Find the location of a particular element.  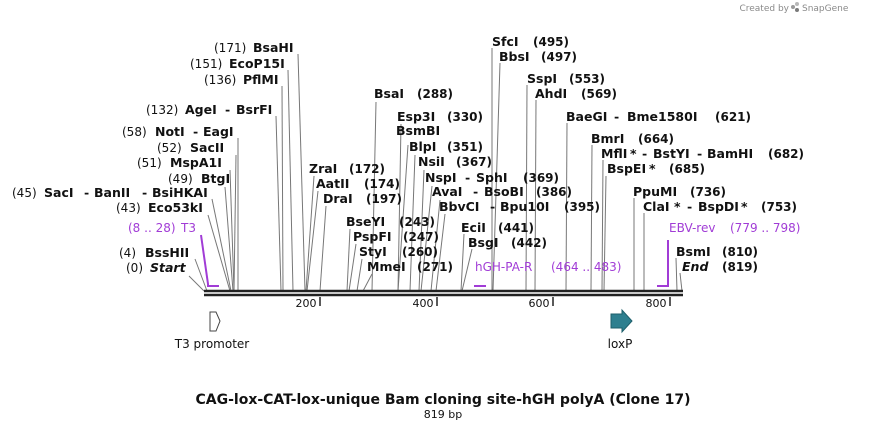

svg-text:(0)Start: (0) Start is located at coordinates (156, 267).